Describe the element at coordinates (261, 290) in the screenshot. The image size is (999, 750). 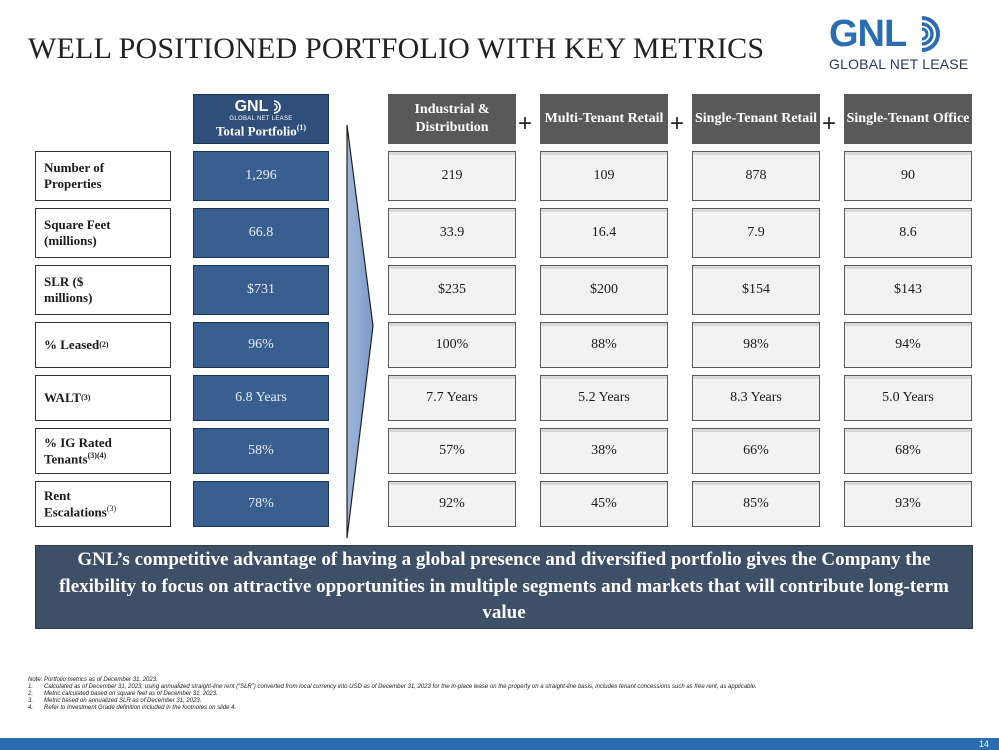
I see `total-cell-slr: $731` at that location.